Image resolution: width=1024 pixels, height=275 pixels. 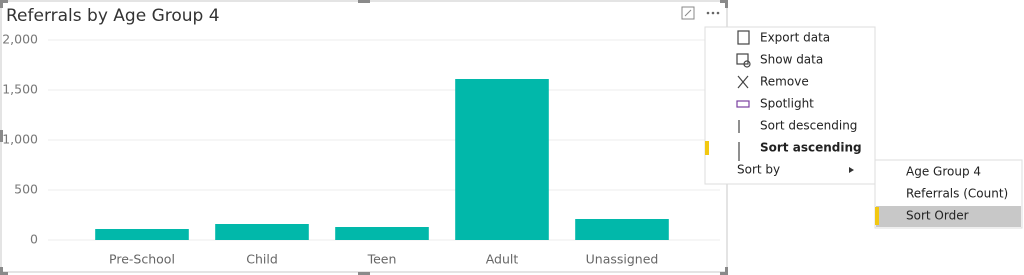 I want to click on y-tick-label: 1,500, so click(x=20, y=89).